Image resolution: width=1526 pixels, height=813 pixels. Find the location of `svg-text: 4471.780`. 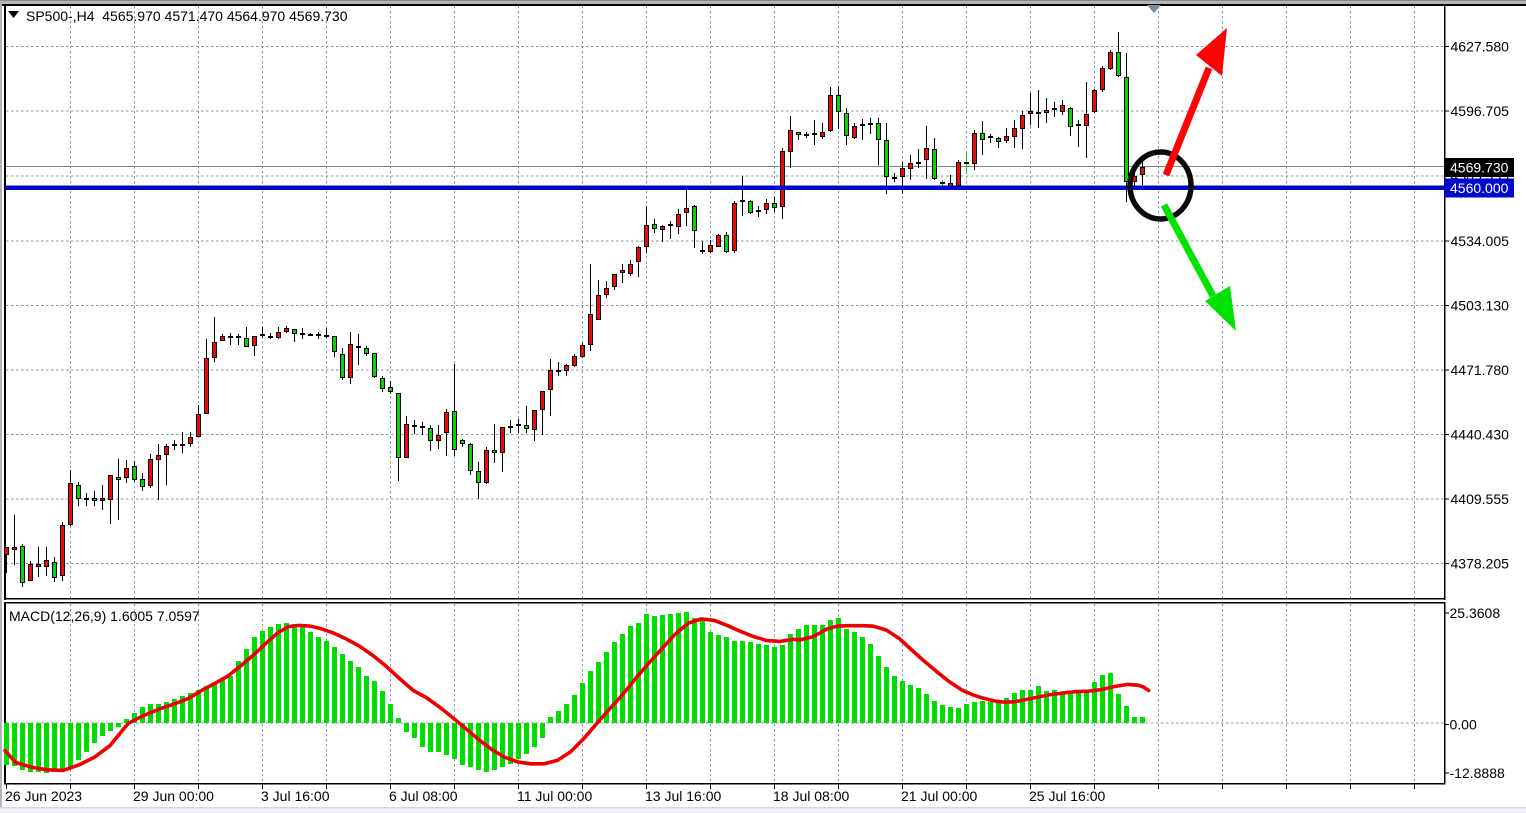

svg-text: 4471.780 is located at coordinates (1480, 370).